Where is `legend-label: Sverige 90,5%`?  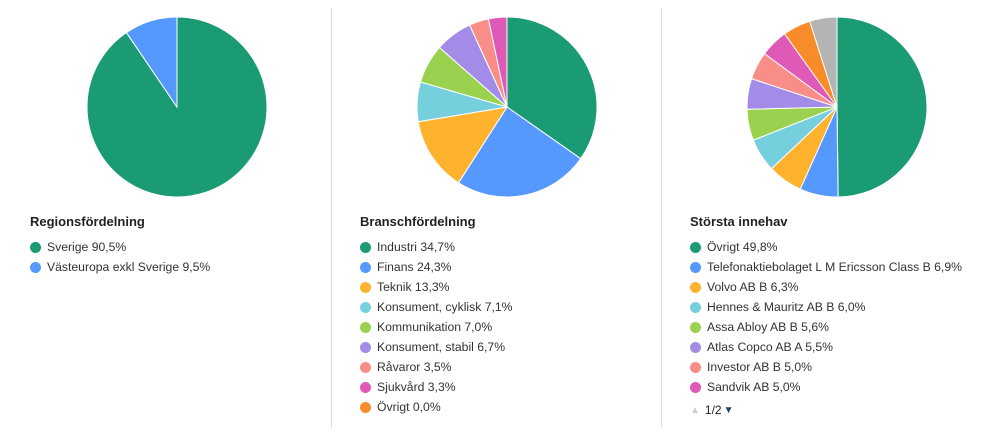 legend-label: Sverige 90,5% is located at coordinates (87, 247).